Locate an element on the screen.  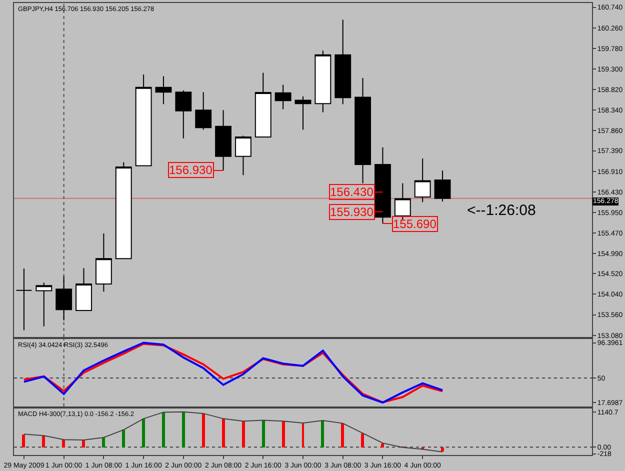
annotation: 155.930 is located at coordinates (352, 212).